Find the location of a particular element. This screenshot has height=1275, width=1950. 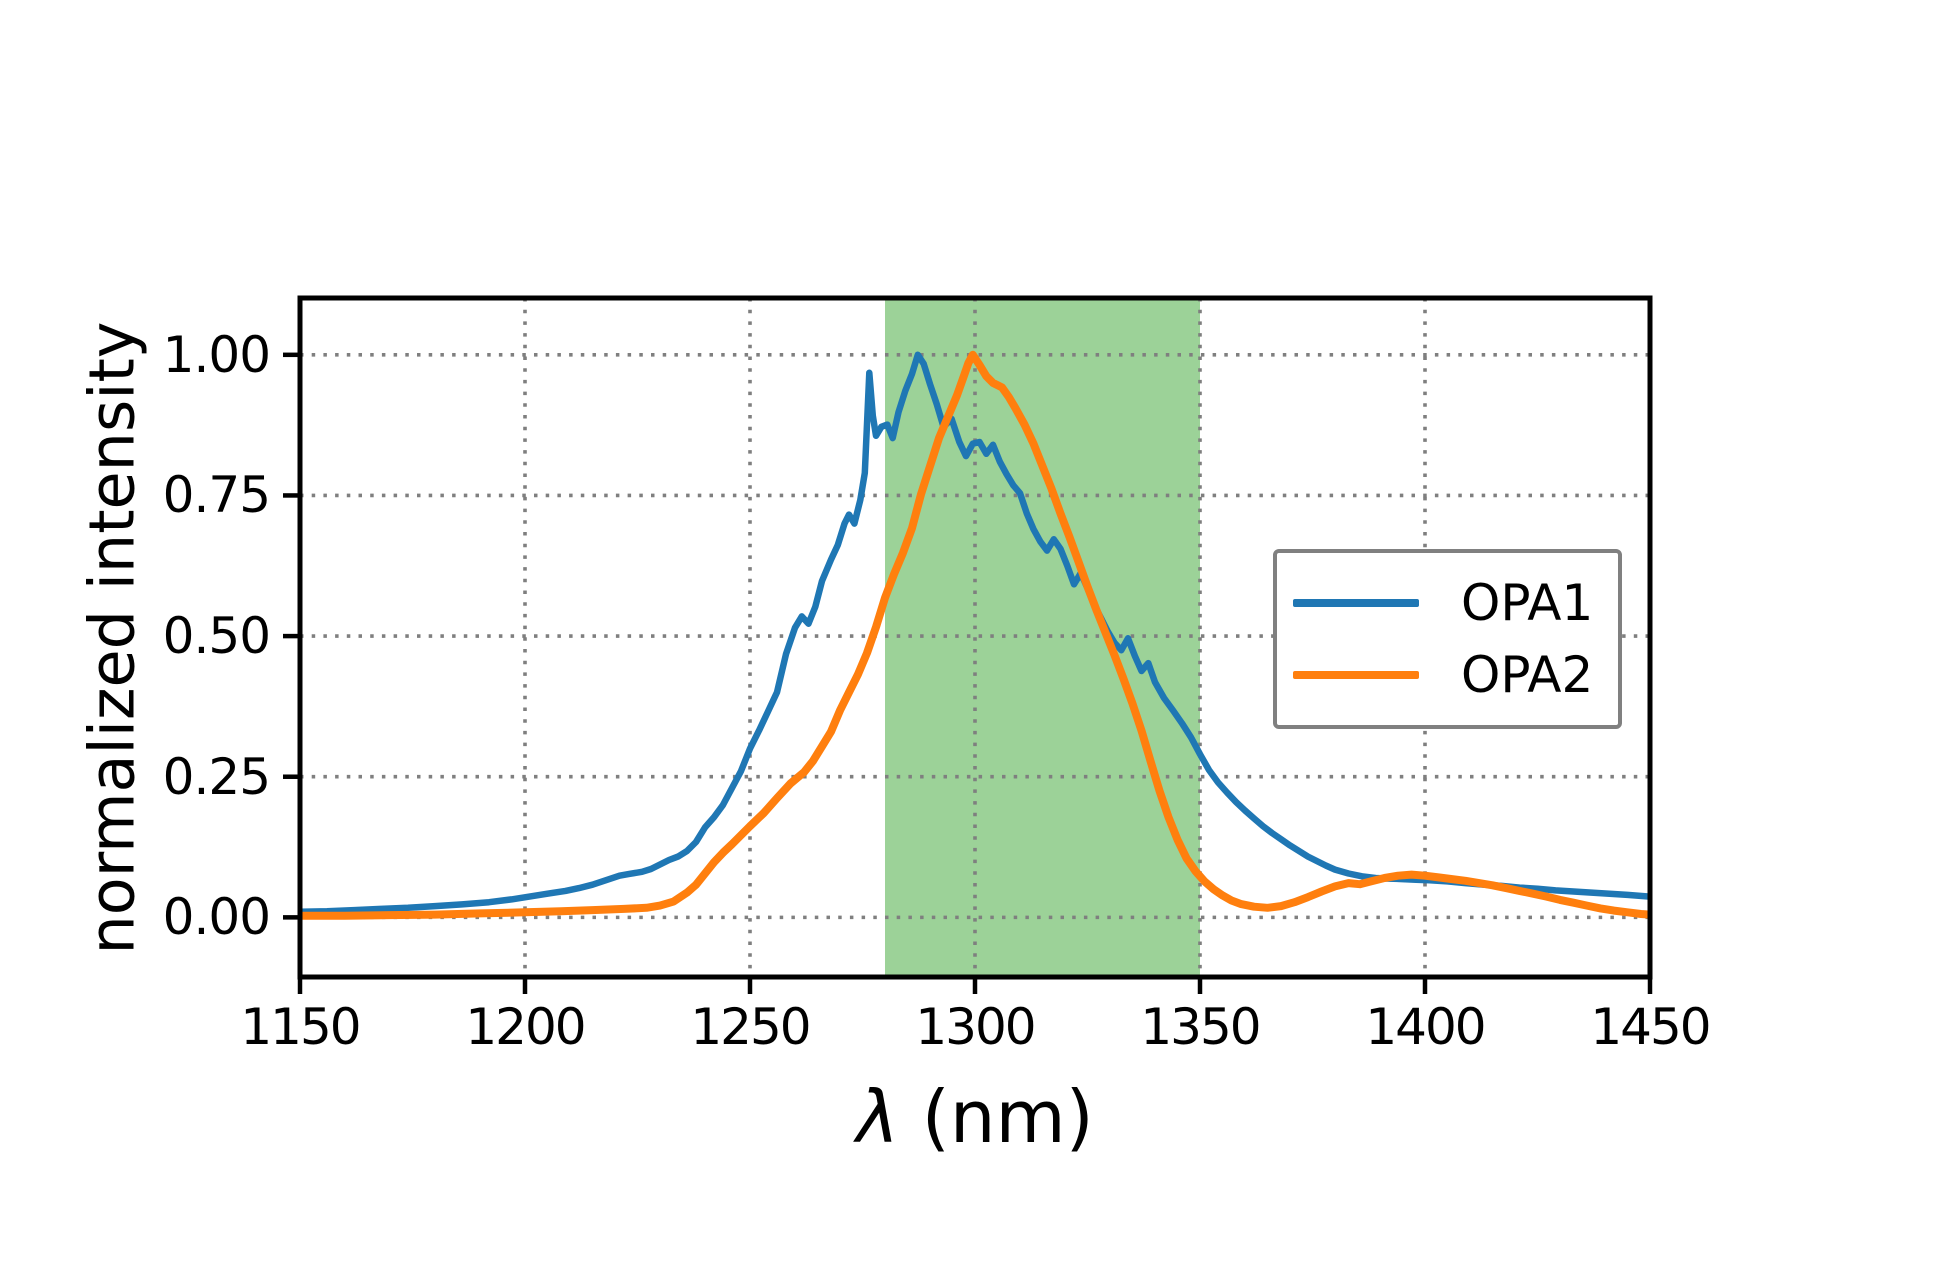

legend-label-opa1: OPA1 is located at coordinates (1527, 603).